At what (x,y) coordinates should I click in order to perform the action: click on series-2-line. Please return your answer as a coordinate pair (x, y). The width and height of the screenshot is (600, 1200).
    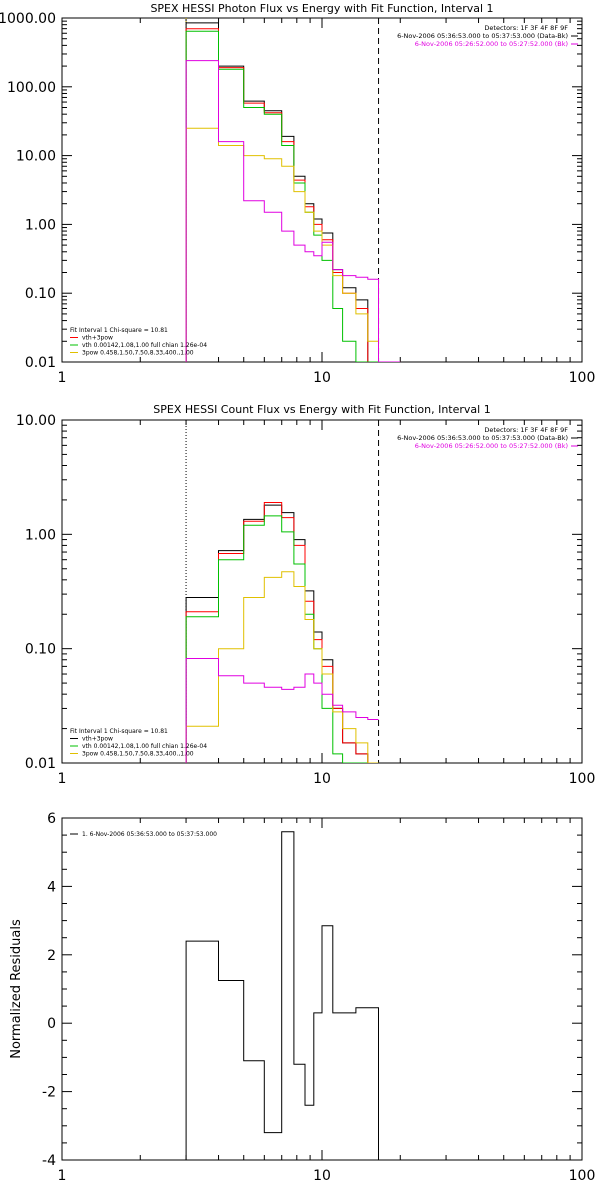
    Looking at the image, I should click on (282, 632).